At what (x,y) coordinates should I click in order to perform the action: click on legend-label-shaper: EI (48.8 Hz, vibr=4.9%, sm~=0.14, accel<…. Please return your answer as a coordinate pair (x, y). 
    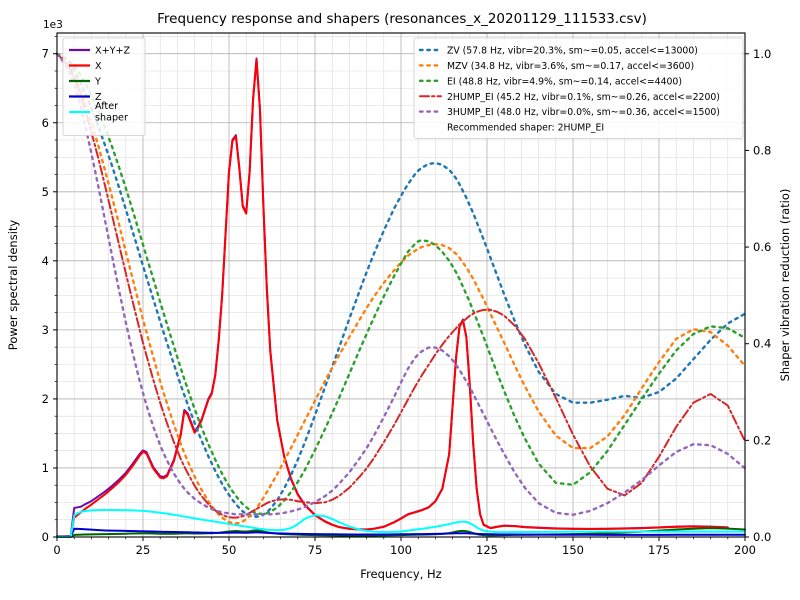
    Looking at the image, I should click on (564, 81).